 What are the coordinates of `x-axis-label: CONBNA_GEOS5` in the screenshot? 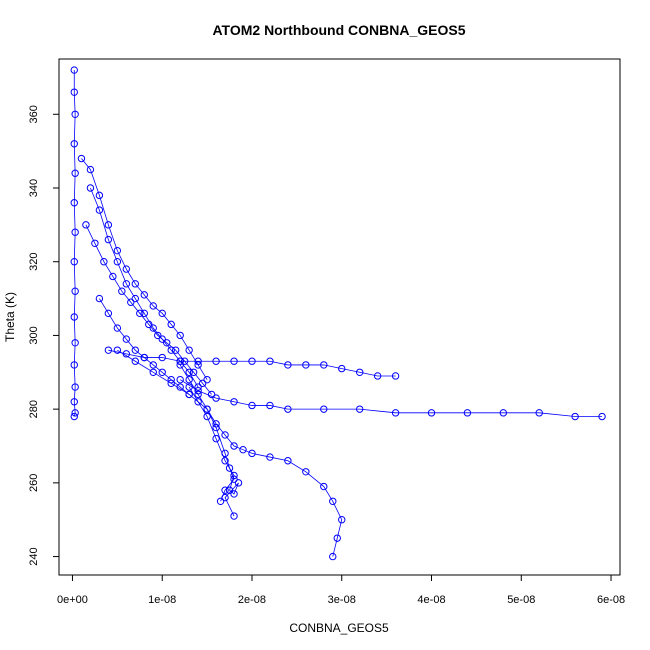 It's located at (339, 628).